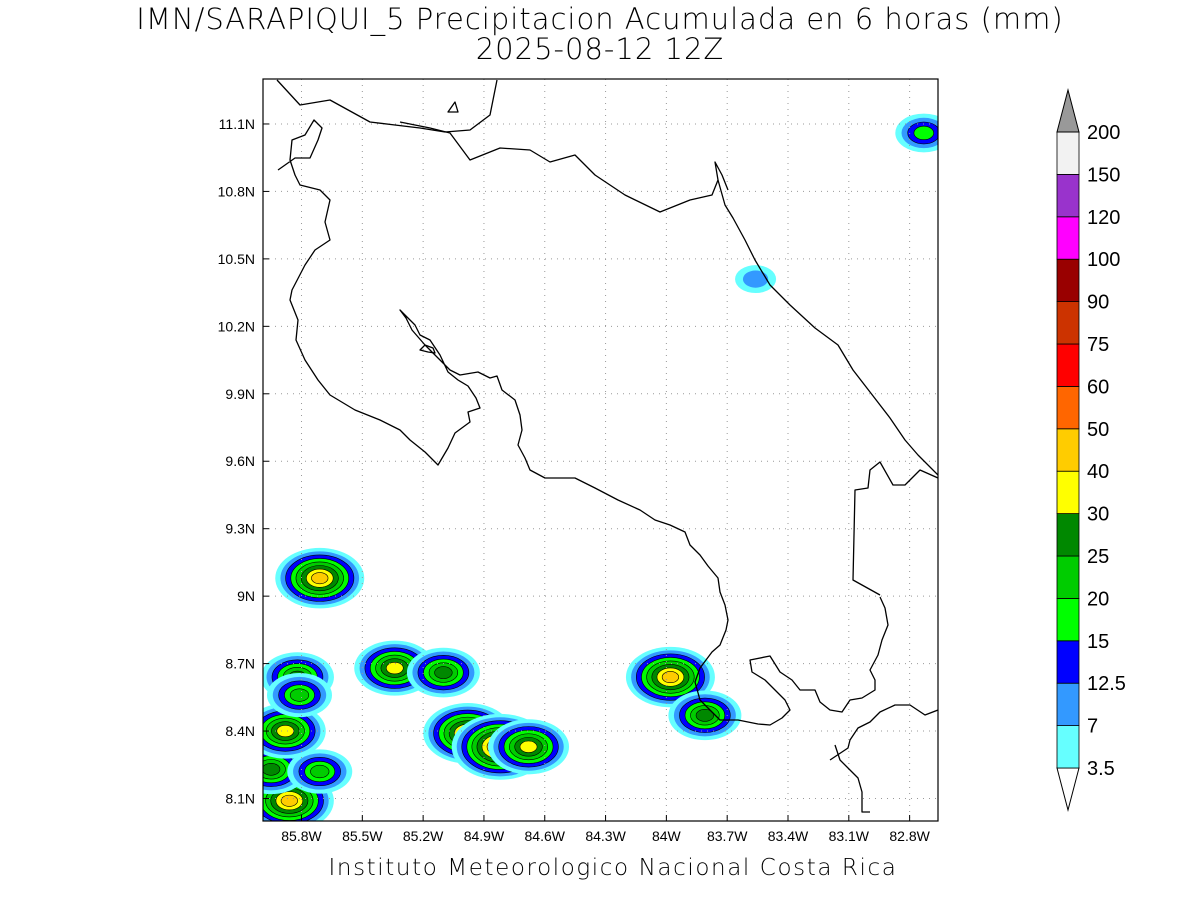  What do you see at coordinates (246, 596) in the screenshot?
I see `y-tick-label: 9N` at bounding box center [246, 596].